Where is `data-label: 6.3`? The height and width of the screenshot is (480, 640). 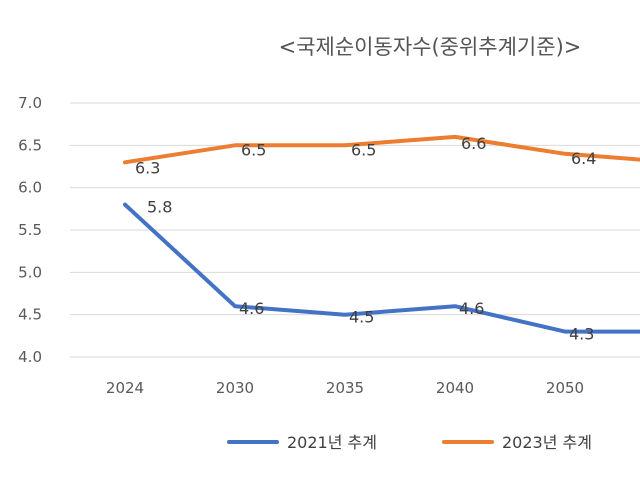
data-label: 6.3 is located at coordinates (147, 167).